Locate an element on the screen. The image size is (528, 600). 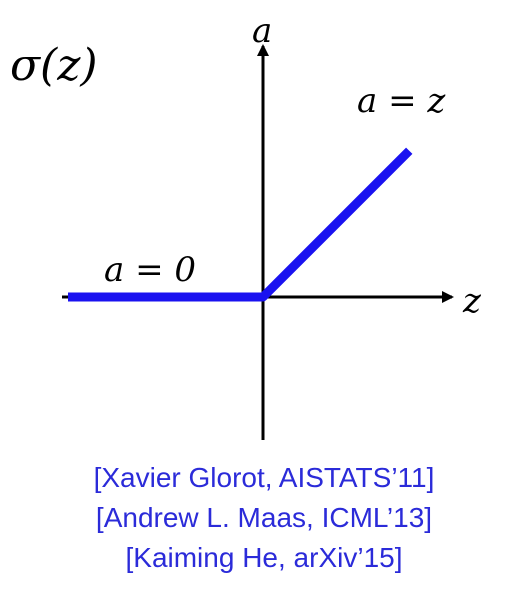
reference-glorot: [Xavier Glorot, AISTATS’11] is located at coordinates (264, 477).